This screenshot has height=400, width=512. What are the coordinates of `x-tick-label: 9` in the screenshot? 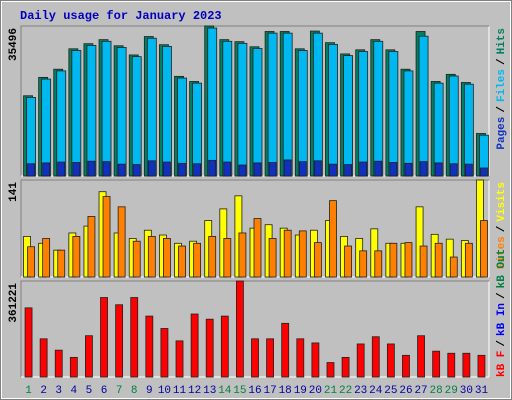 It's located at (149, 391).